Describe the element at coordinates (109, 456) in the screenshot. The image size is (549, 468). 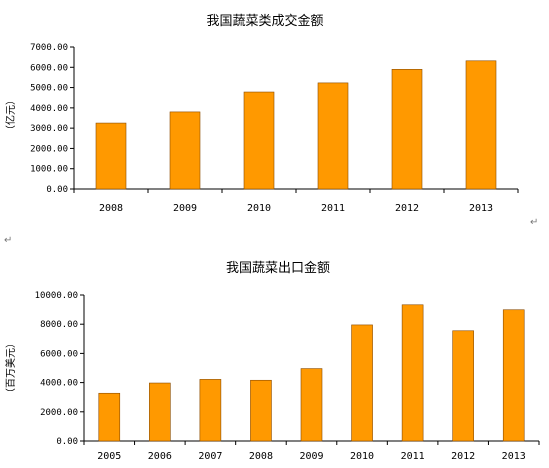
I see `x-tick-label: 2005` at that location.